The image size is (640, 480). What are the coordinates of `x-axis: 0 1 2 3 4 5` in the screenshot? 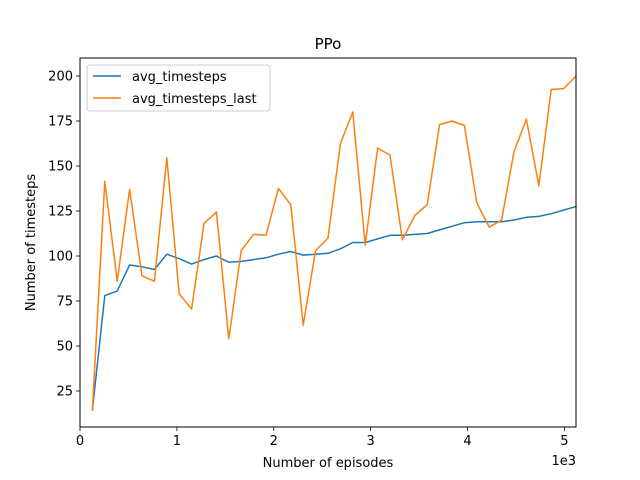 It's located at (322, 438).